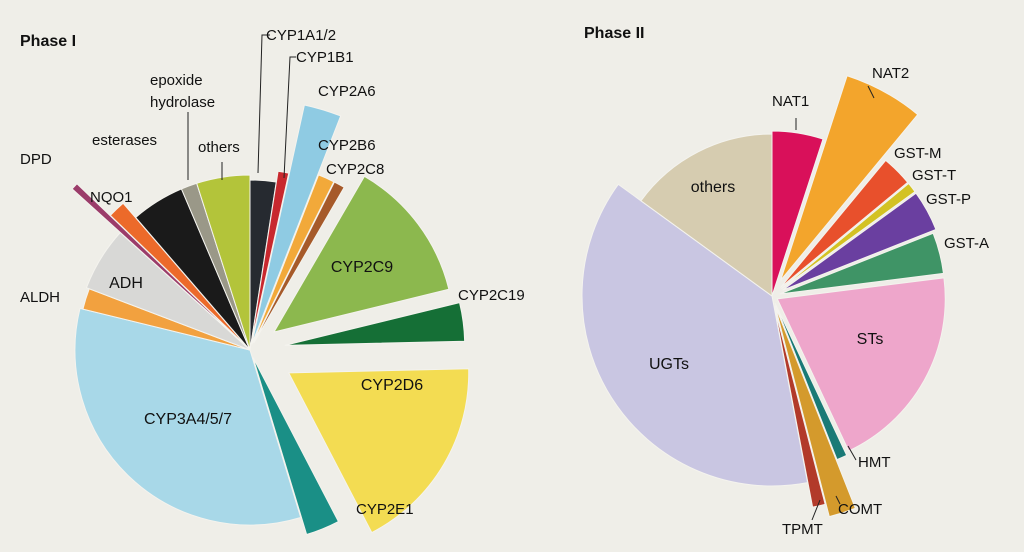 Image resolution: width=1024 pixels, height=552 pixels. Describe the element at coordinates (296, 446) in the screenshot. I see `pie-slice-cyp2e1` at that location.